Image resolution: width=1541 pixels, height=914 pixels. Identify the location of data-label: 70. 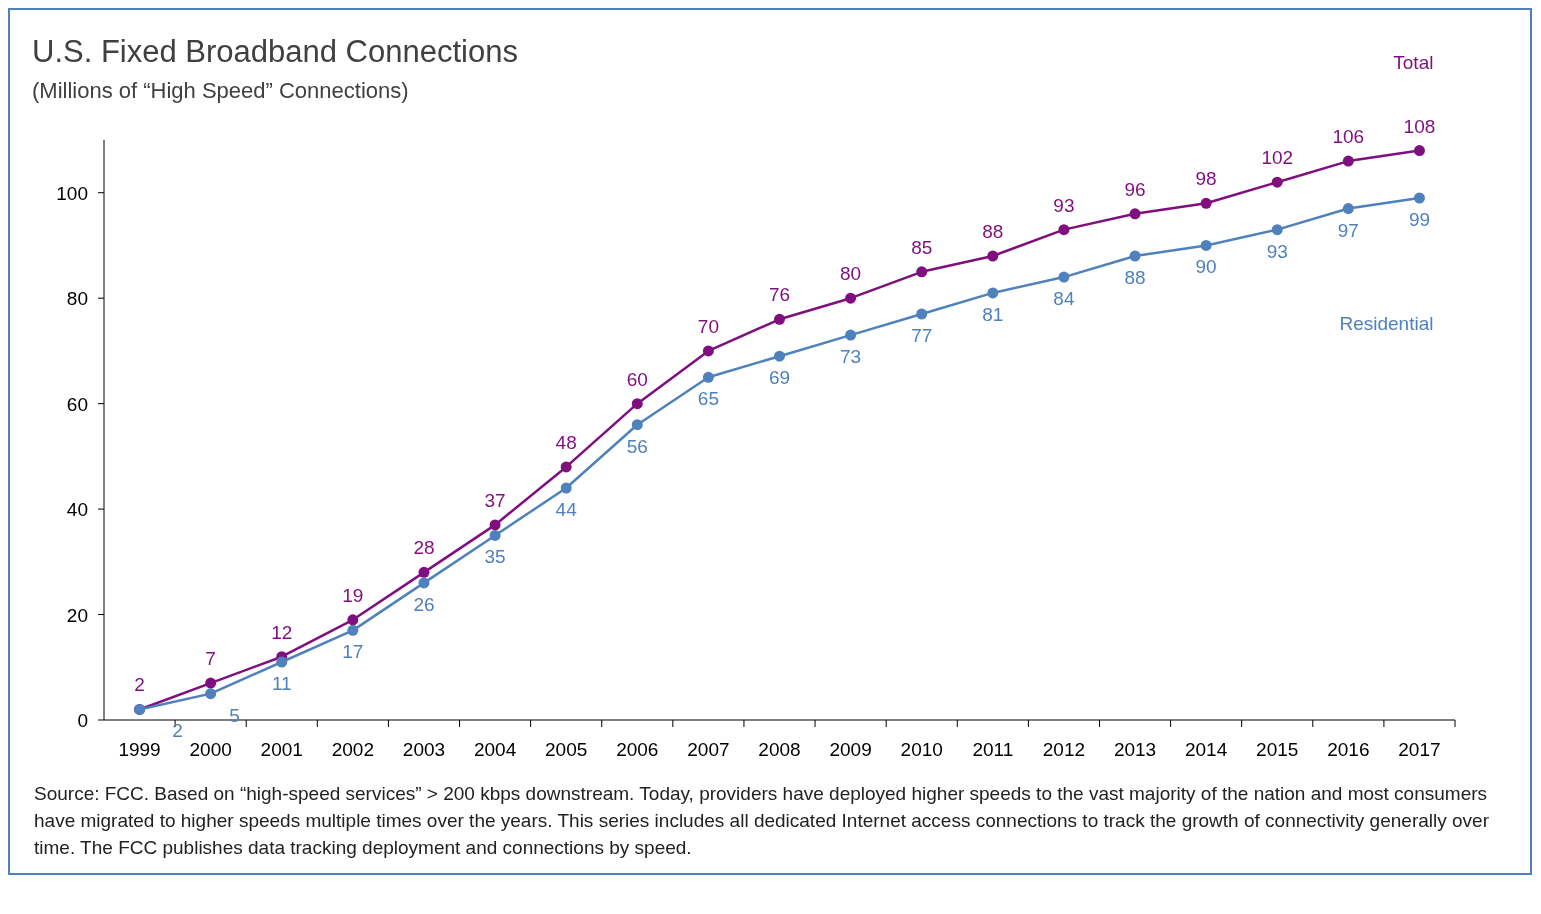
(708, 326).